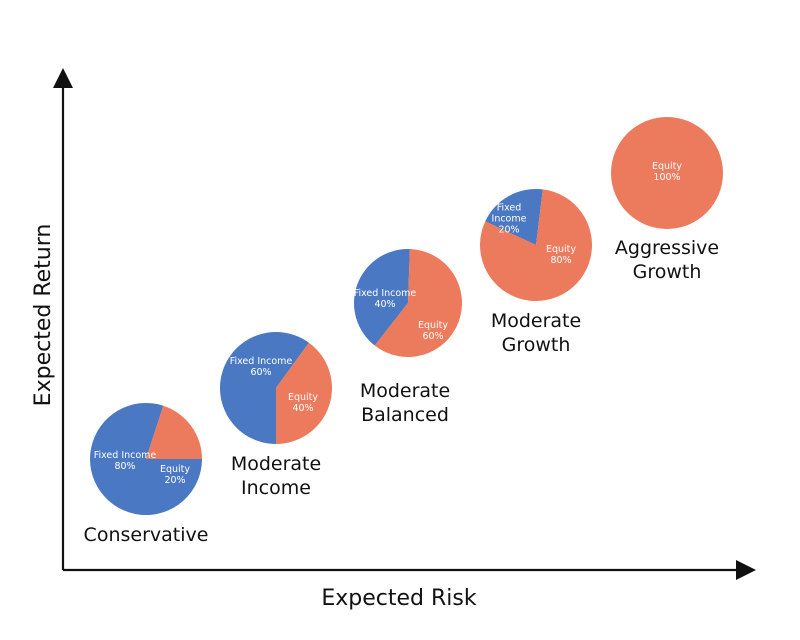 The image size is (800, 640). Describe the element at coordinates (746, 570) in the screenshot. I see `x-axis-arrow-icon` at that location.